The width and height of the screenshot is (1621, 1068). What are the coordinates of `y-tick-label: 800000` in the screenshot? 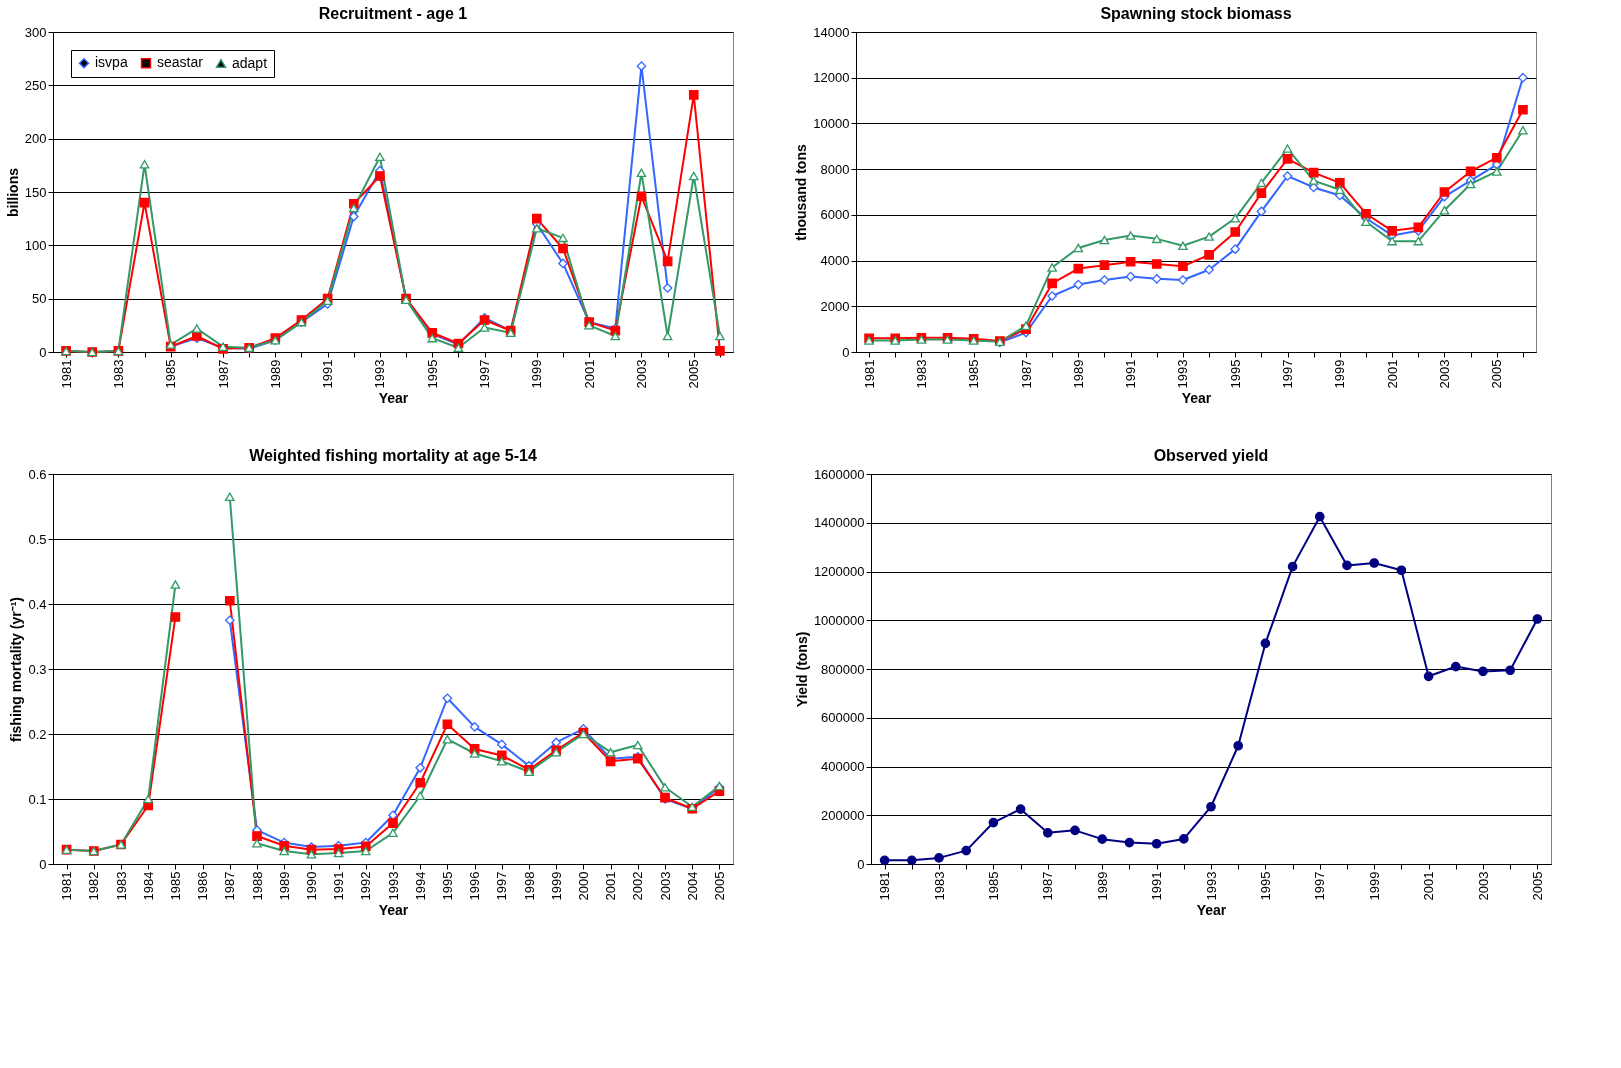 It's located at (843, 669).